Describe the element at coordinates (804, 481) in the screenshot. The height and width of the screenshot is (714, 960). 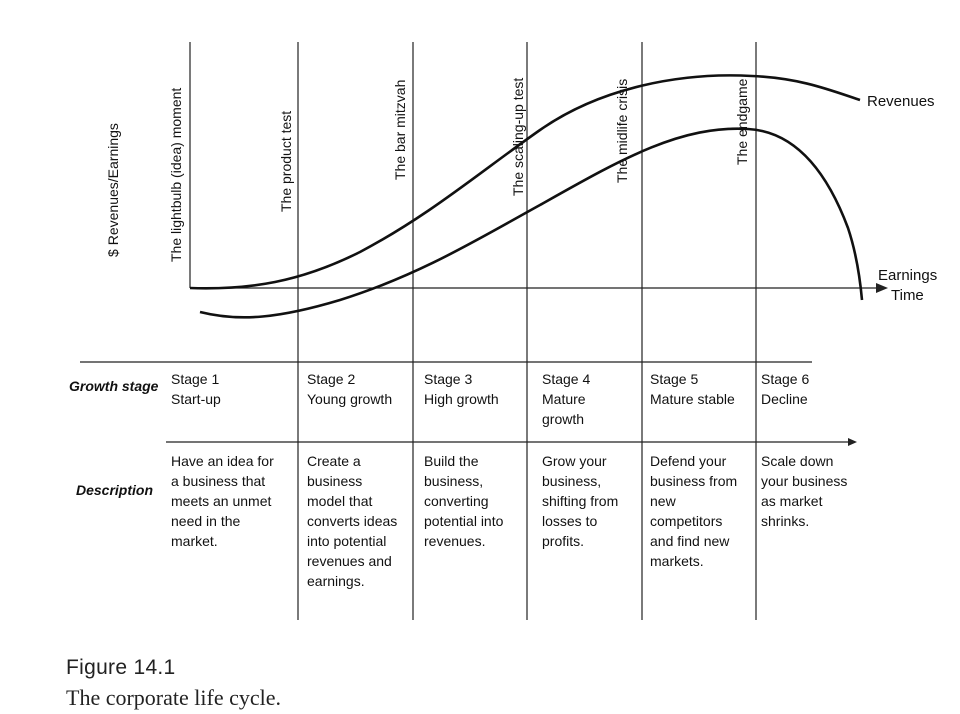
I see `stage-6-description-line-2: your business` at that location.